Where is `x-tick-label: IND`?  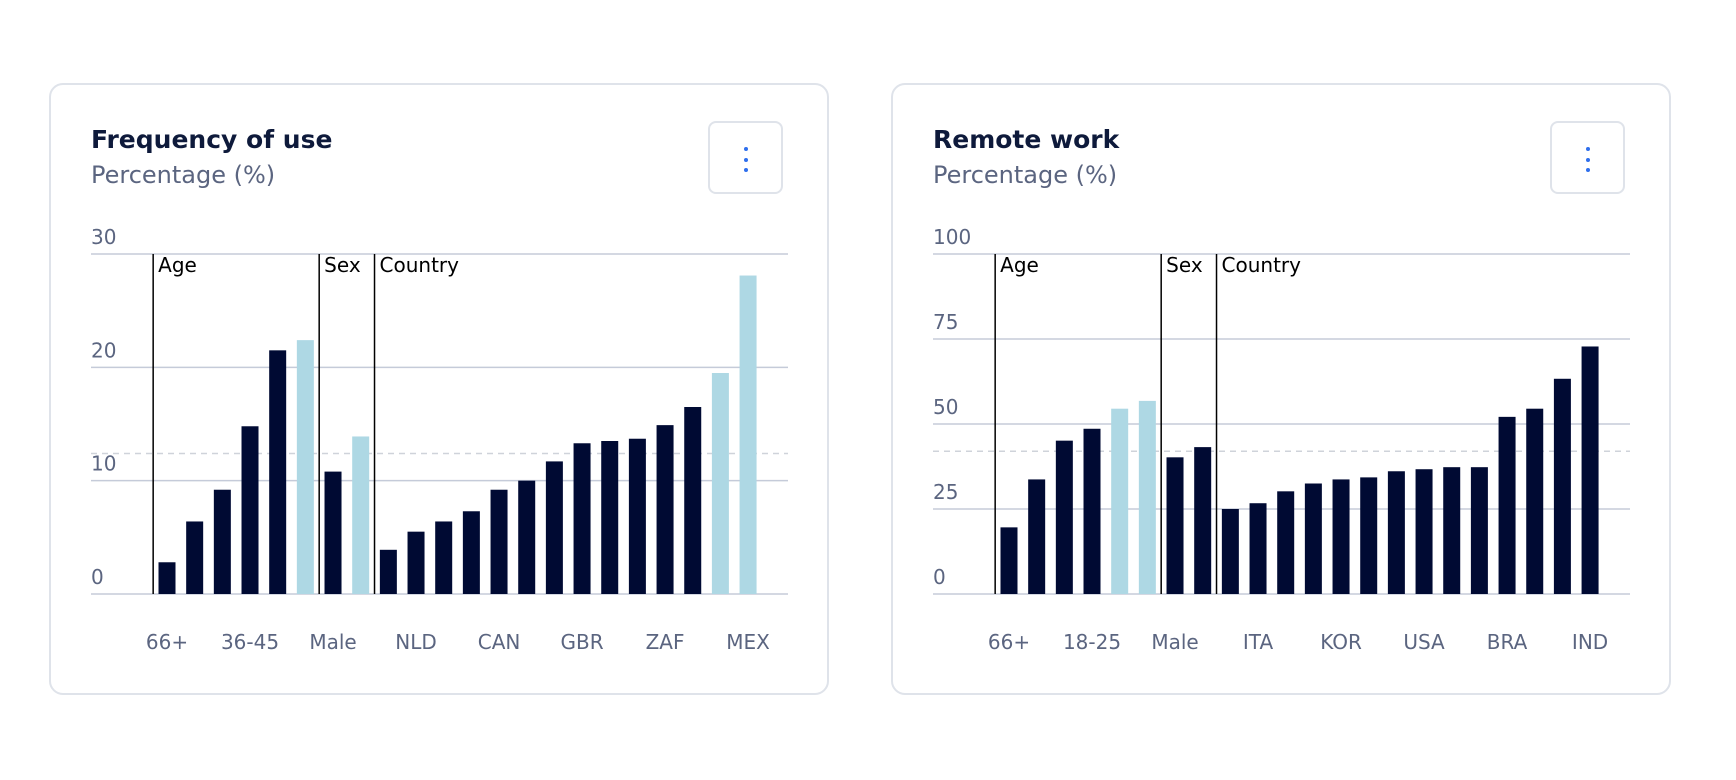 x-tick-label: IND is located at coordinates (1590, 642).